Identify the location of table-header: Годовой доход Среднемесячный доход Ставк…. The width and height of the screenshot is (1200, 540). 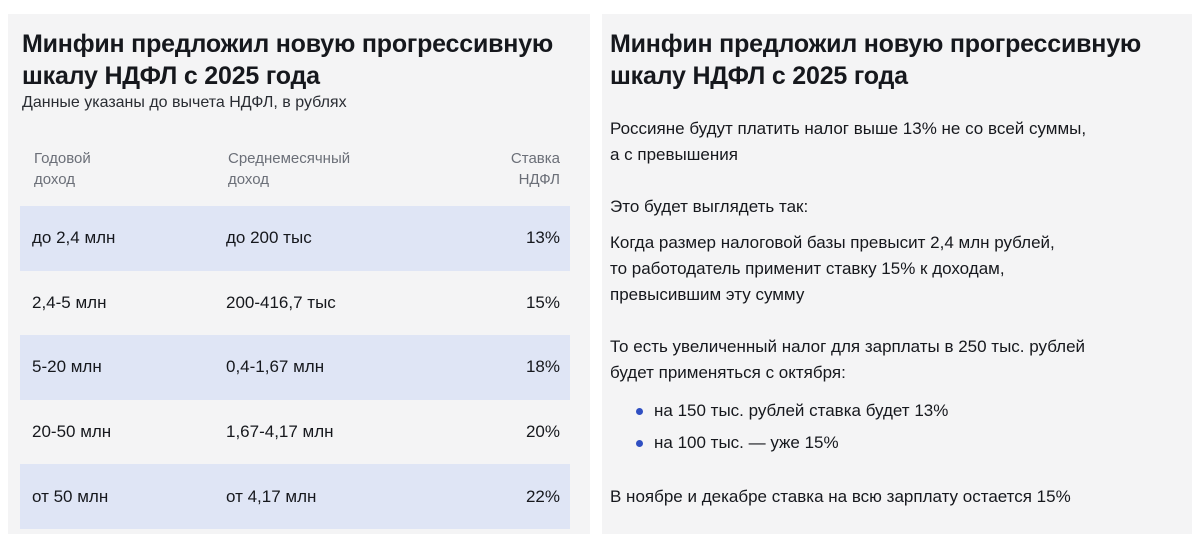
(295, 175).